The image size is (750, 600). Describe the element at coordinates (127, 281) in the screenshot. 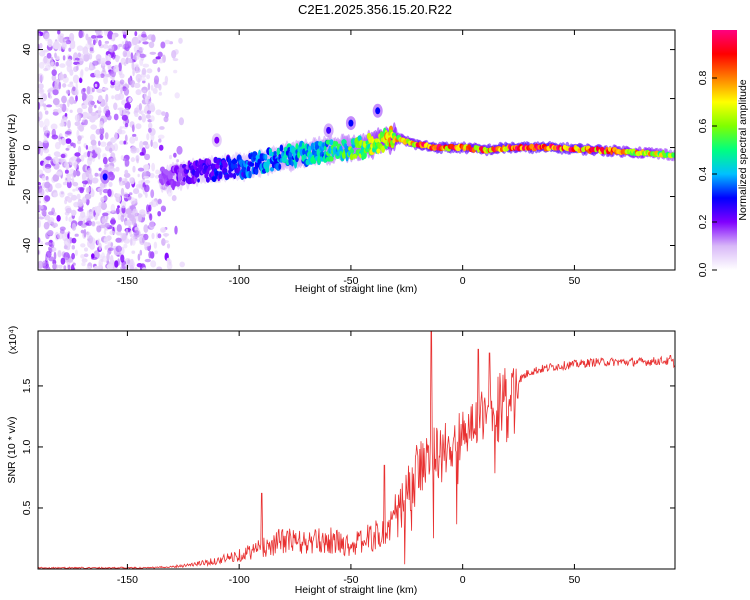

I see `x-tick-label: -150` at that location.